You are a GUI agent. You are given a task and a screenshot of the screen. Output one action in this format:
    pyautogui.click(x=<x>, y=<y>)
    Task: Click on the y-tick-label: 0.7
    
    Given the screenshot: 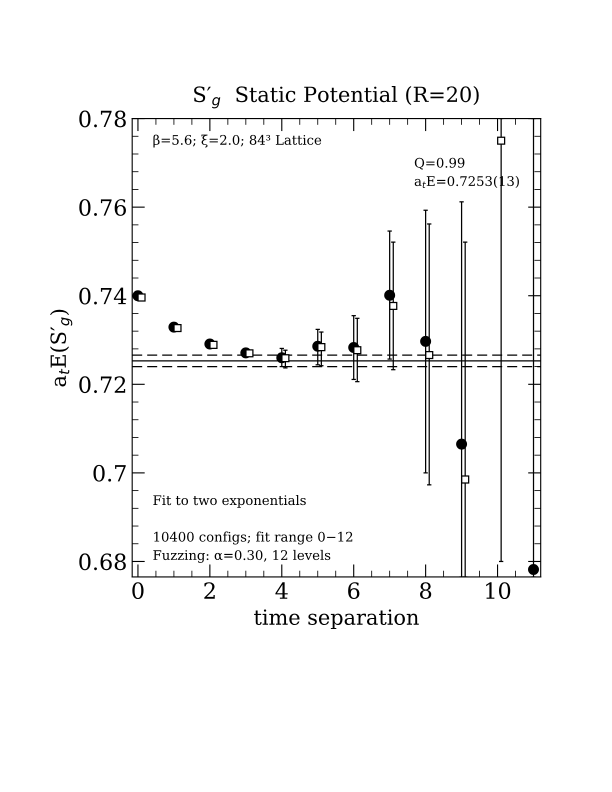 What is the action you would take?
    pyautogui.click(x=109, y=473)
    